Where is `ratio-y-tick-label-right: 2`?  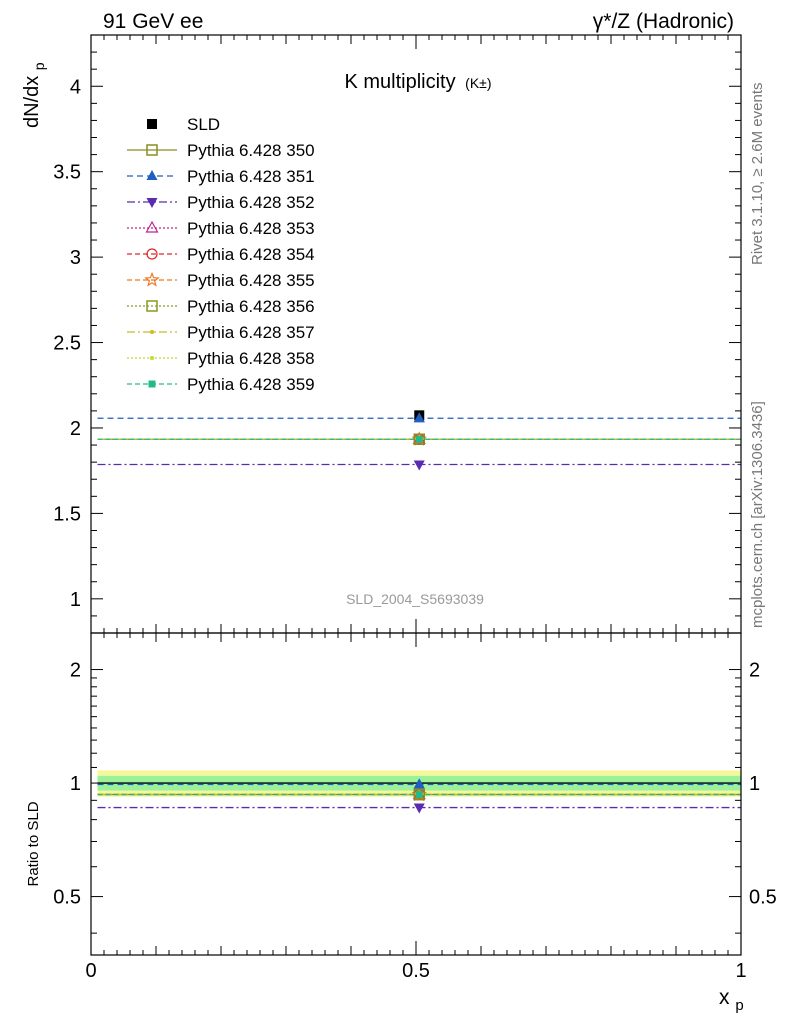
ratio-y-tick-label-right: 2 is located at coordinates (754, 671).